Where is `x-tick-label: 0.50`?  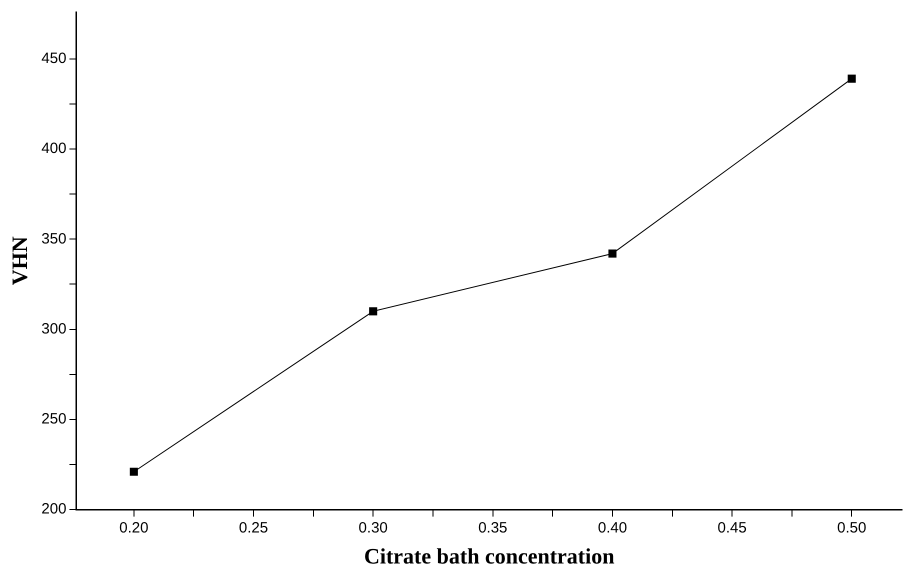
x-tick-label: 0.50 is located at coordinates (851, 528).